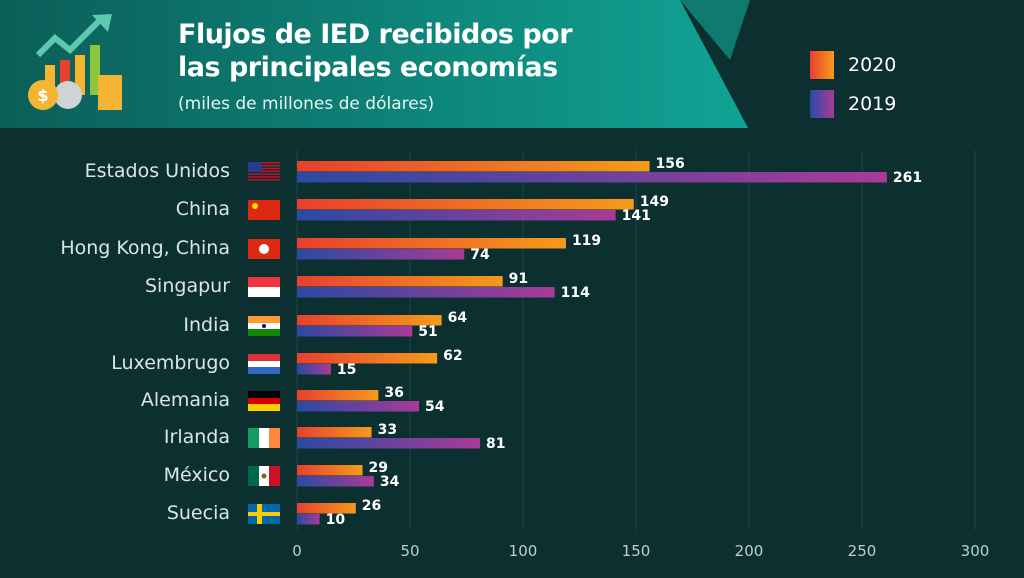 Image resolution: width=1024 pixels, height=578 pixels. What do you see at coordinates (264, 171) in the screenshot?
I see `us-flag-icon` at bounding box center [264, 171].